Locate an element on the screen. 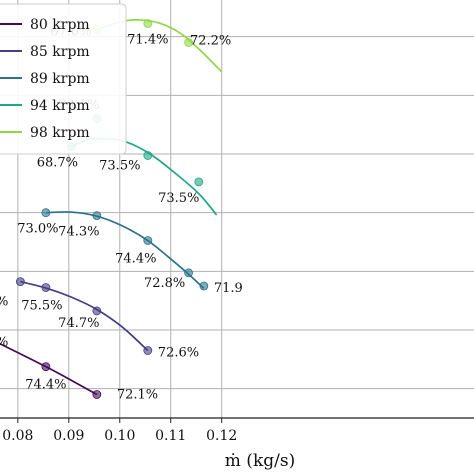  point-label-2-3: 72.8% is located at coordinates (164, 283).